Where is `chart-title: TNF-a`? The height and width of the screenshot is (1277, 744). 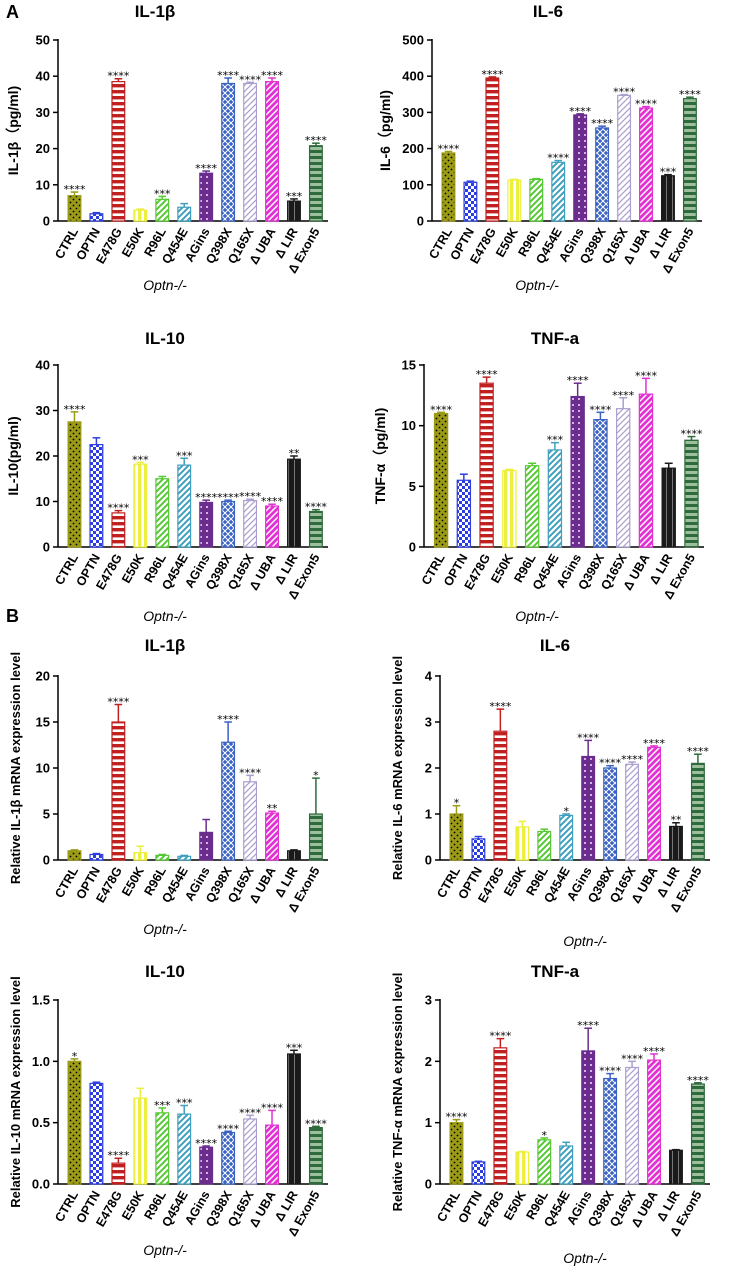 chart-title: TNF-a is located at coordinates (555, 971).